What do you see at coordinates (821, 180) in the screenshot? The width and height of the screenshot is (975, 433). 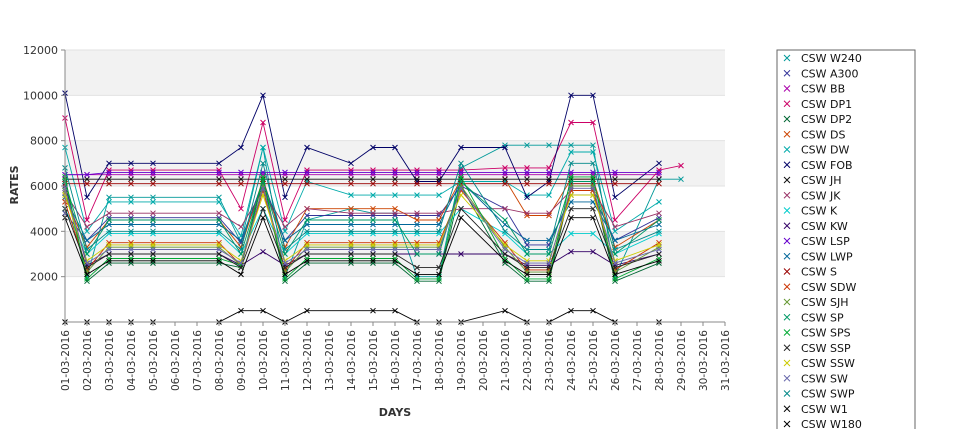 I see `legend-label: CSW JH` at bounding box center [821, 180].